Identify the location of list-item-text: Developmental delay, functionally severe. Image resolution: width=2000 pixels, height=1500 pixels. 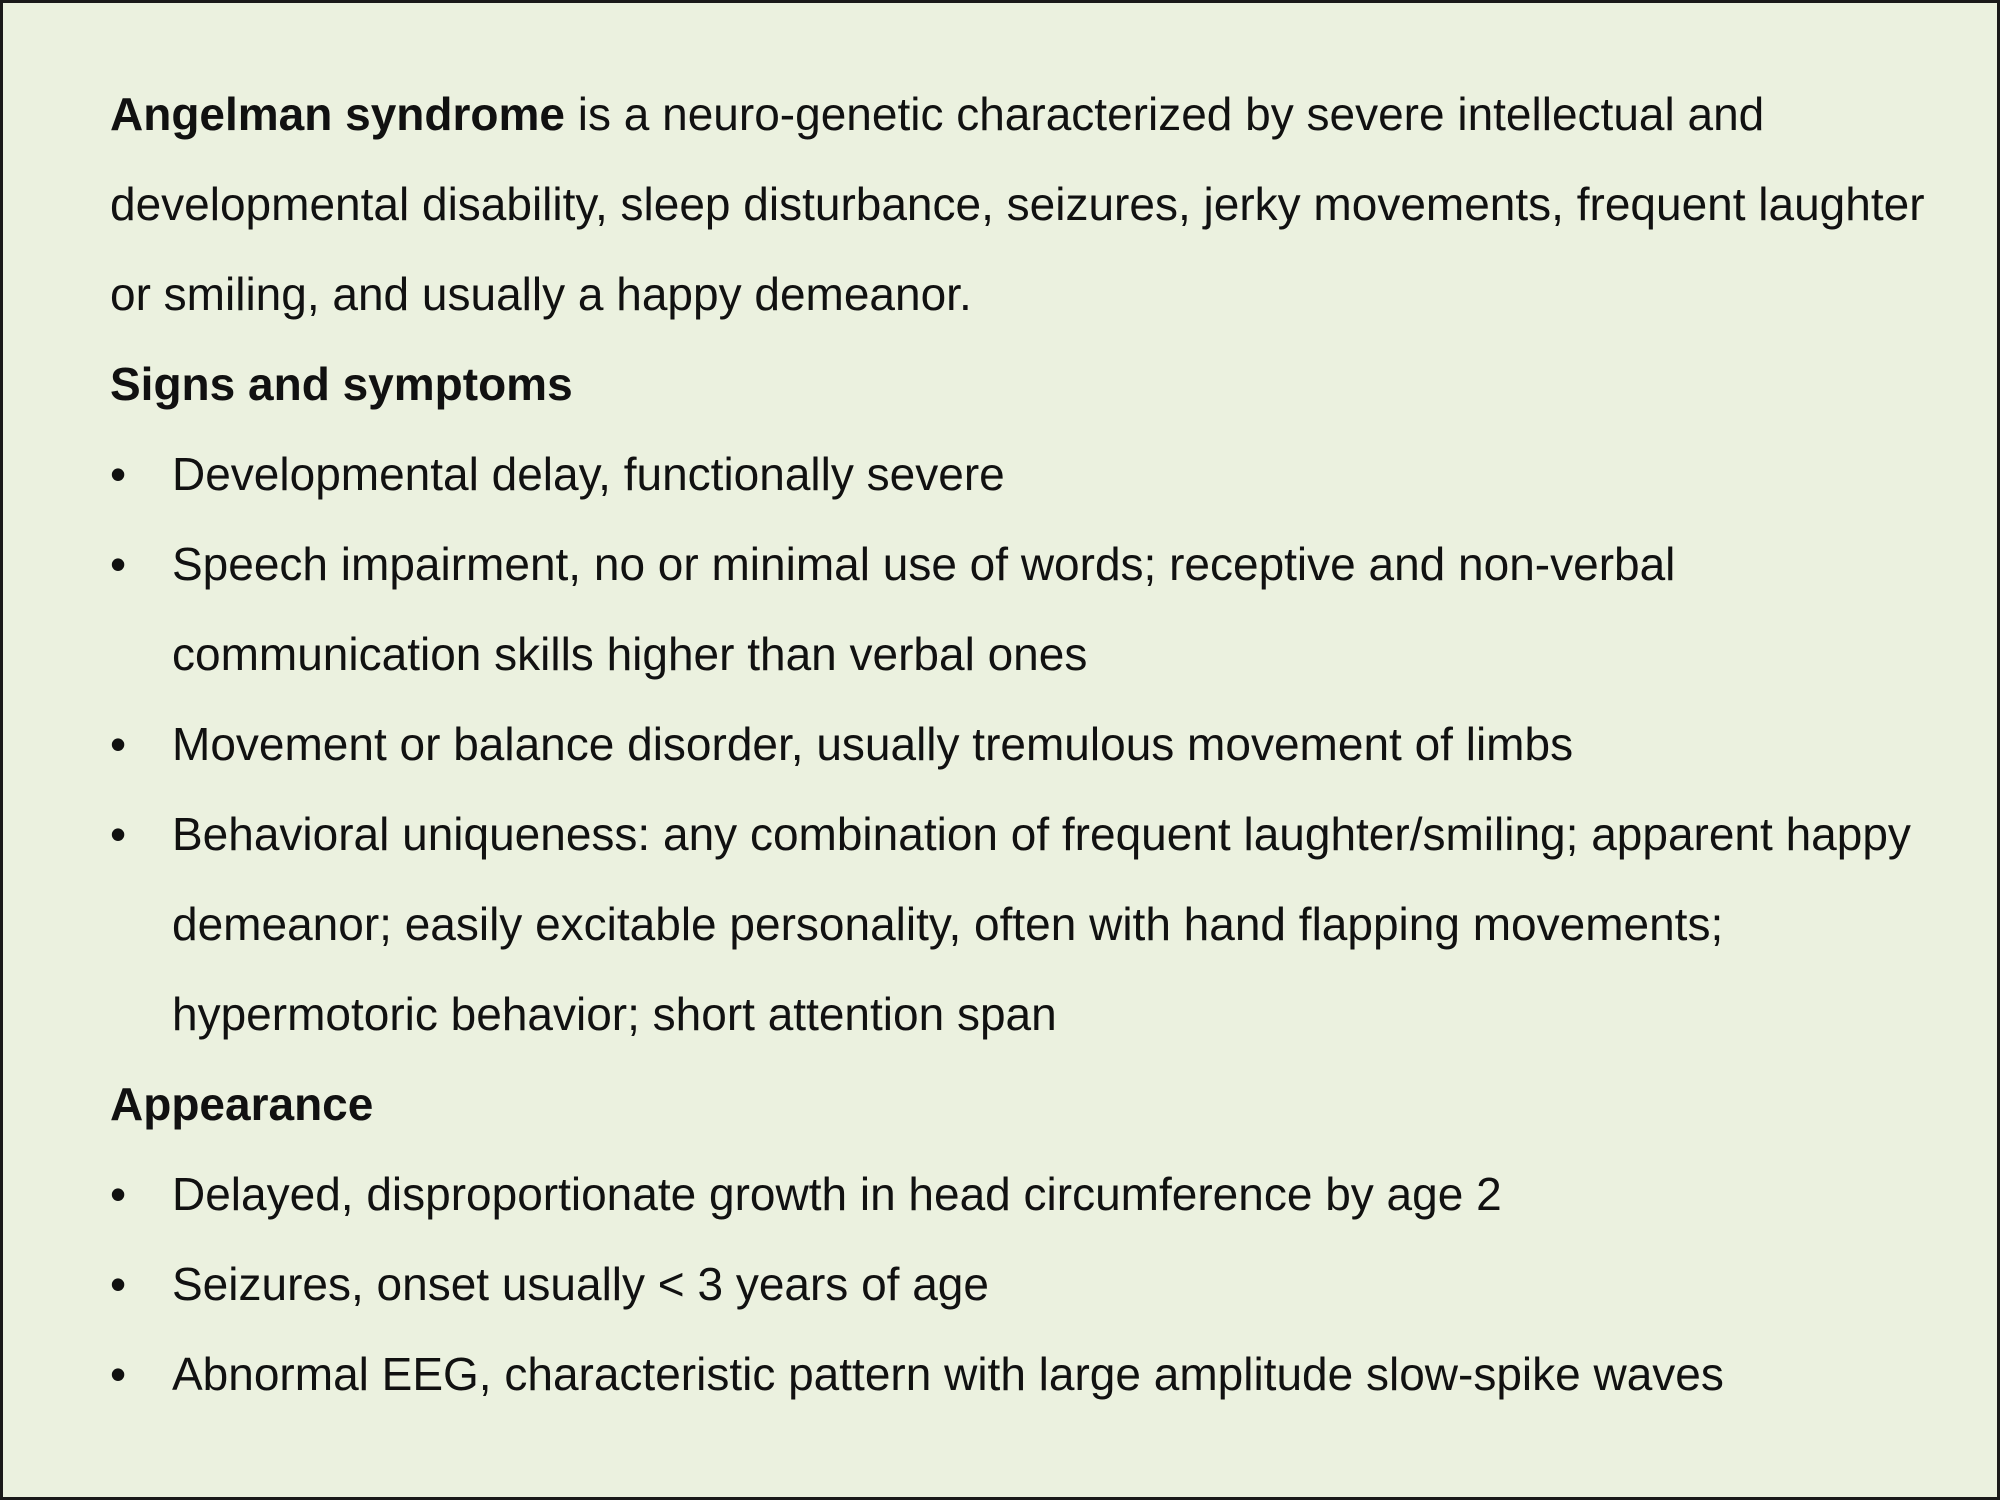
(588, 474).